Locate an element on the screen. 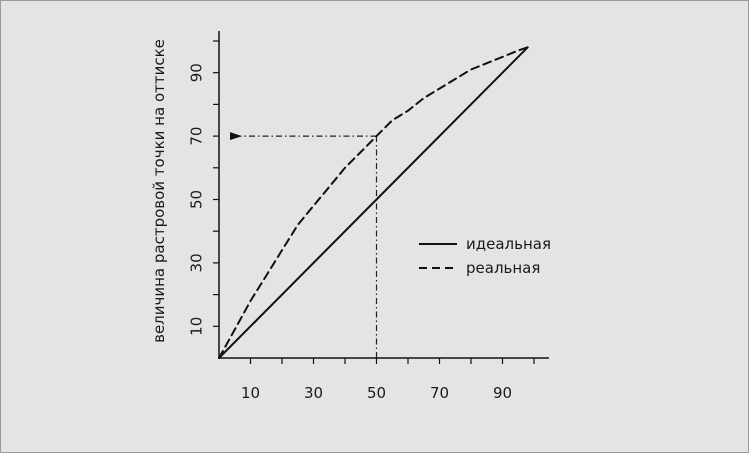 Image resolution: width=749 pixels, height=453 pixels. y-tick-label: 30 is located at coordinates (197, 262).